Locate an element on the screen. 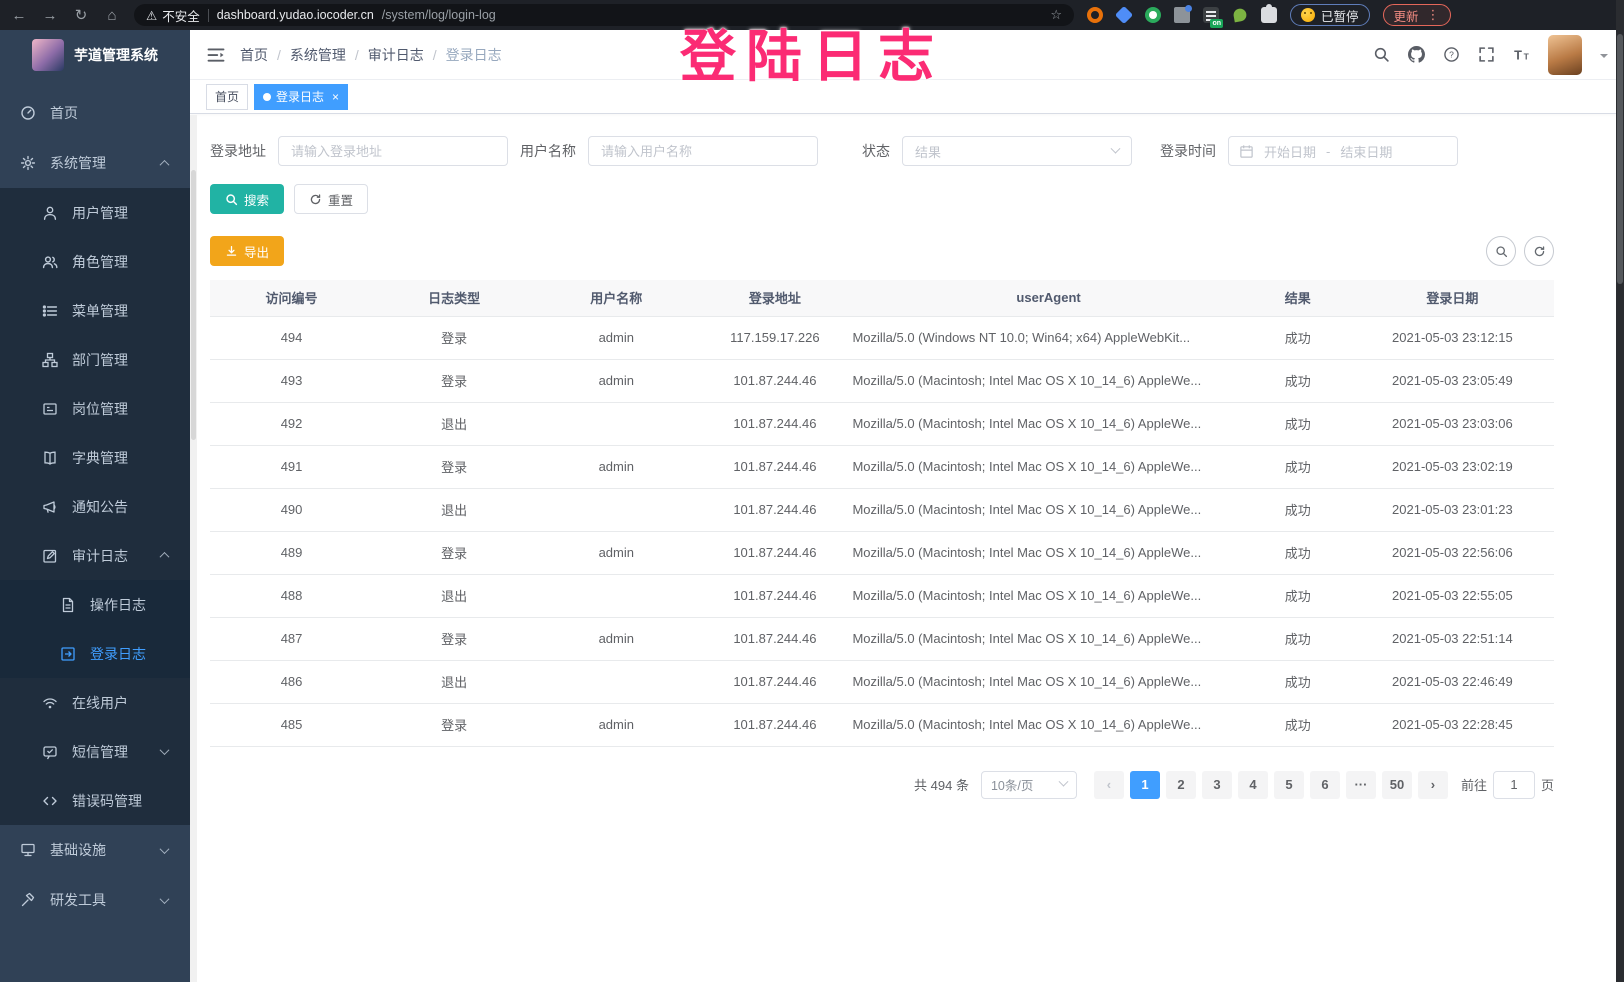 The image size is (1624, 982). prev-page-button: ‹ is located at coordinates (1108, 784).